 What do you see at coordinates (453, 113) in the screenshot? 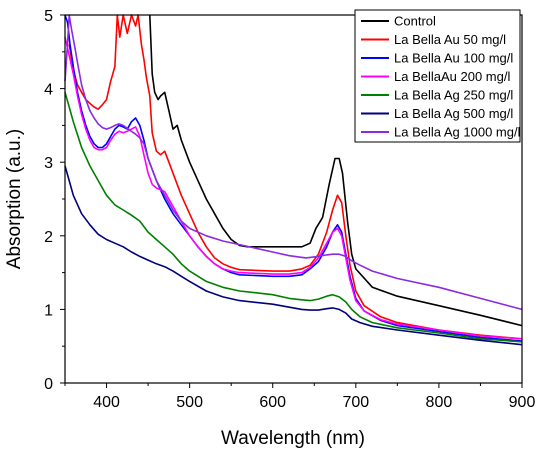
I see `legend-label-6: La Bella Ag 500 mg/l` at bounding box center [453, 113].